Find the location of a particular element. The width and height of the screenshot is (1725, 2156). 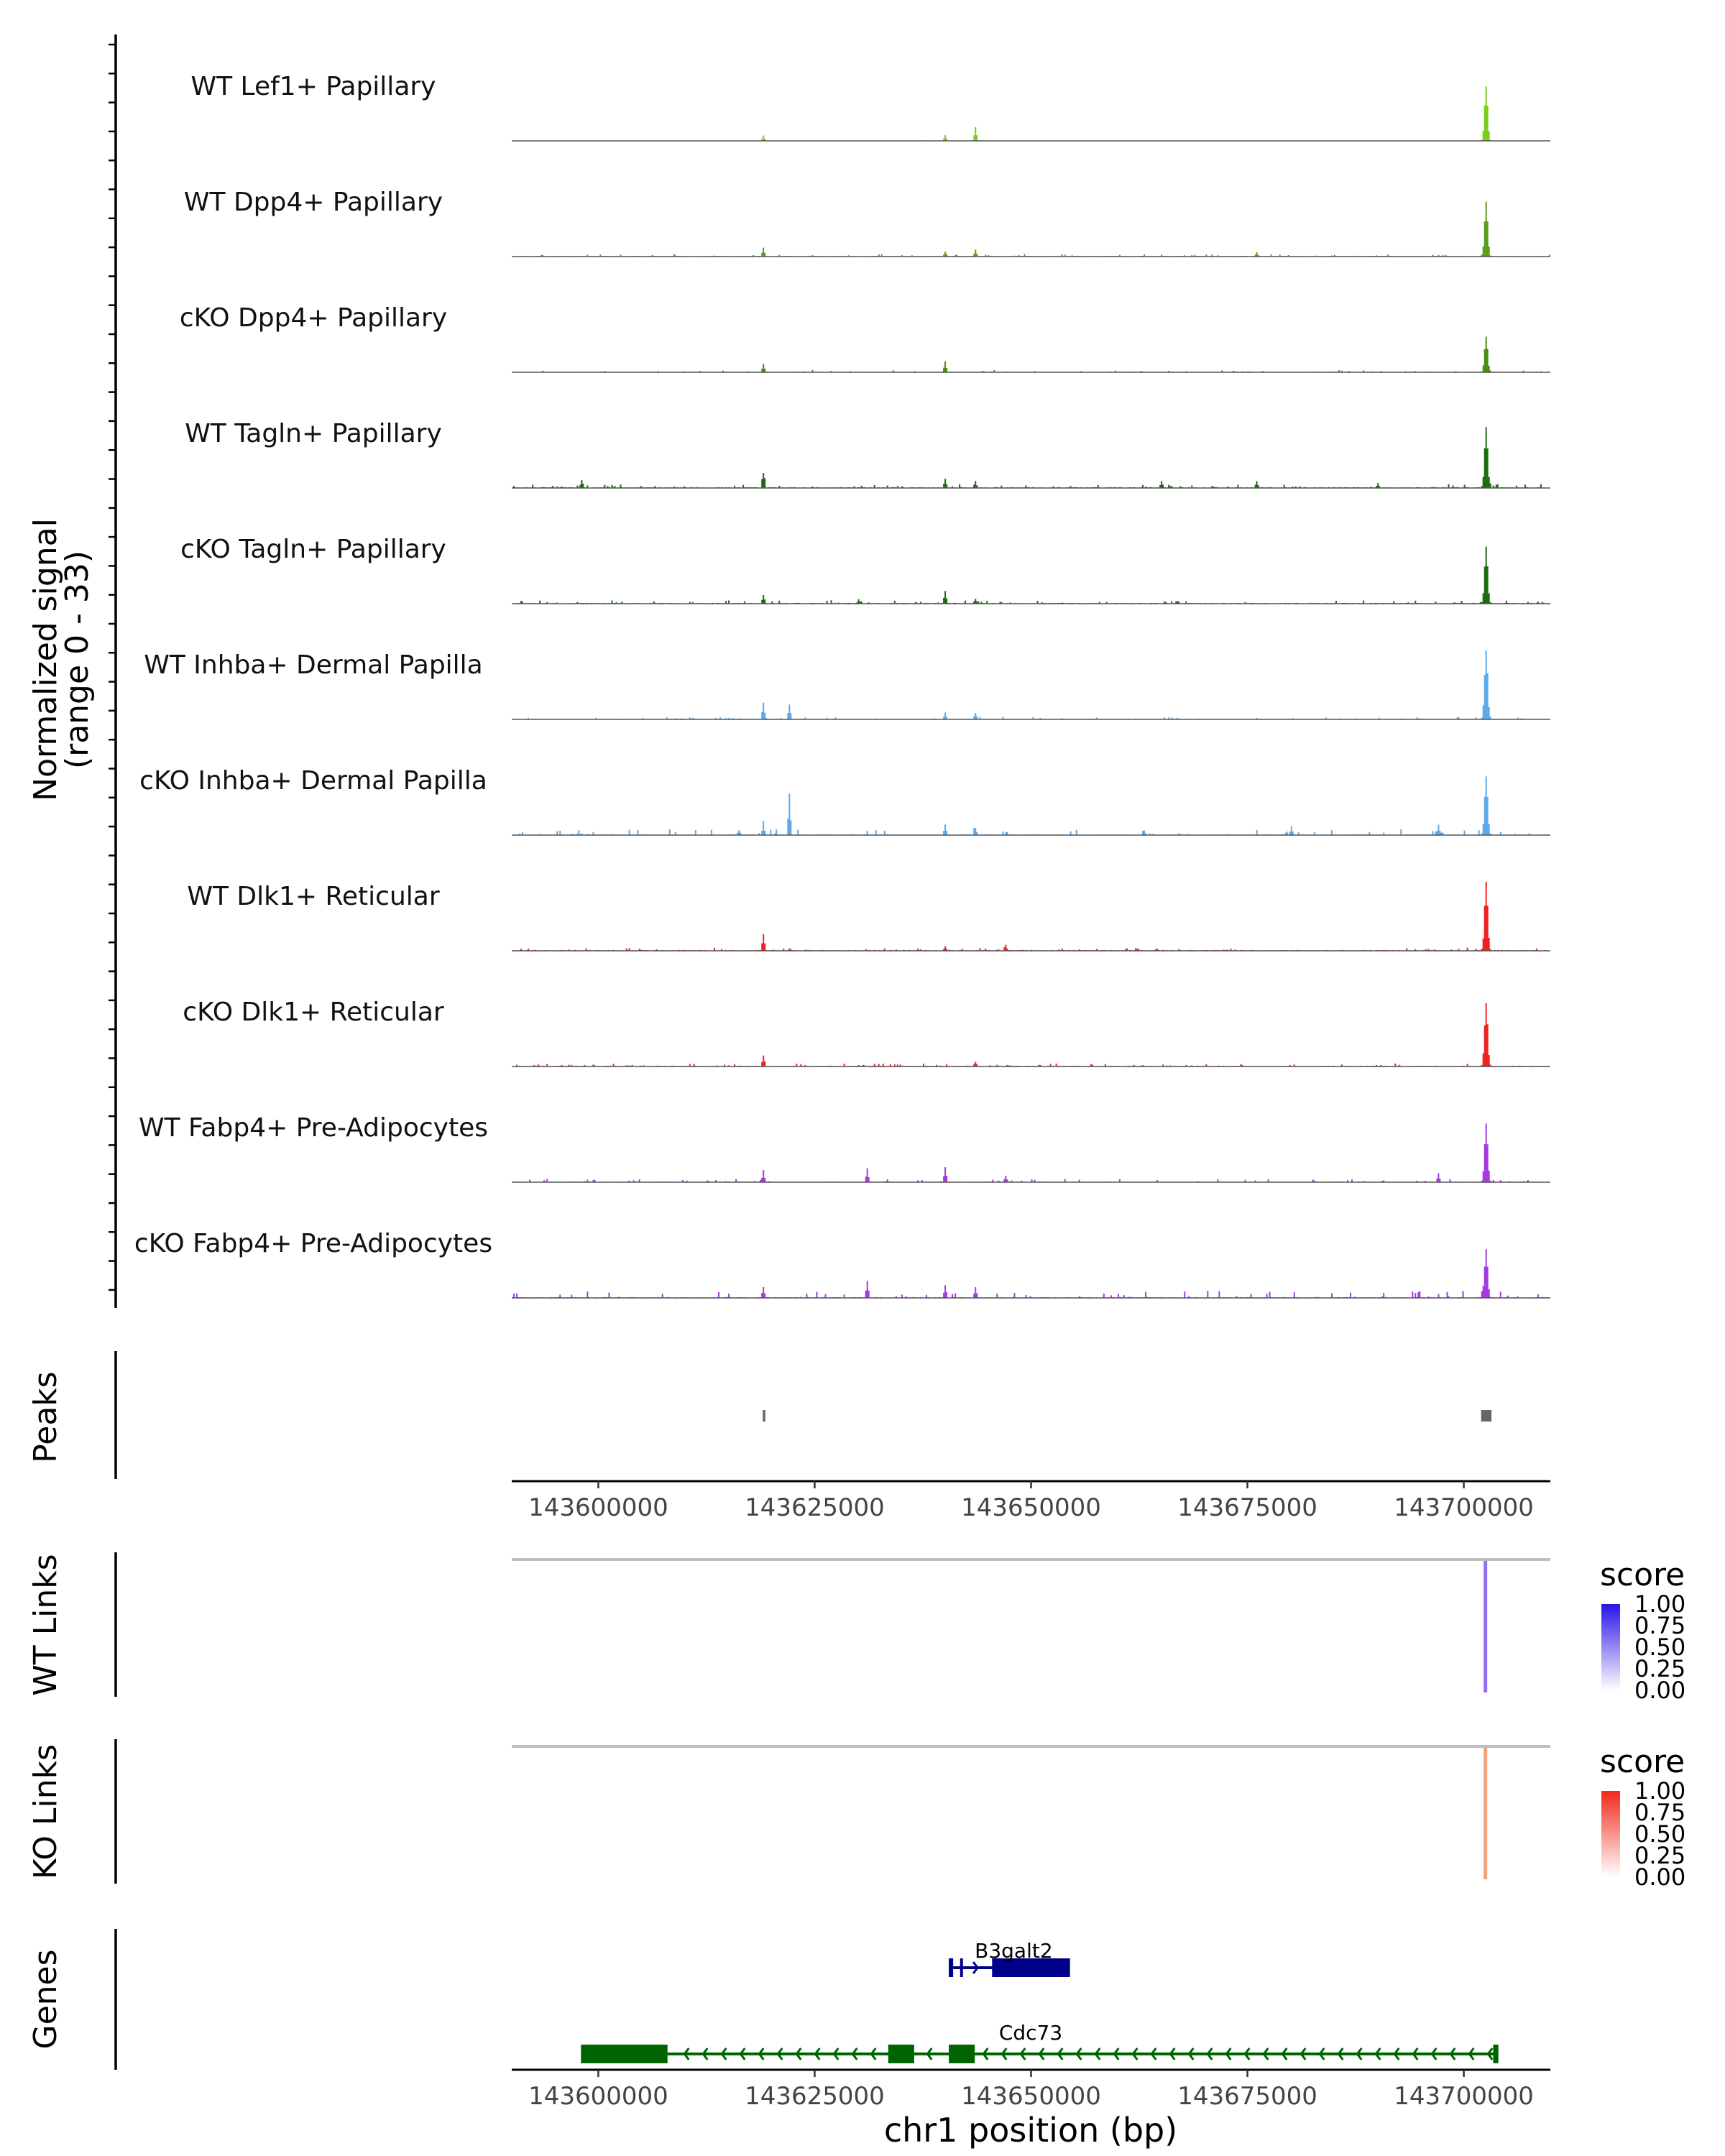

peaks-track-label: Peaks is located at coordinates (45, 1416).